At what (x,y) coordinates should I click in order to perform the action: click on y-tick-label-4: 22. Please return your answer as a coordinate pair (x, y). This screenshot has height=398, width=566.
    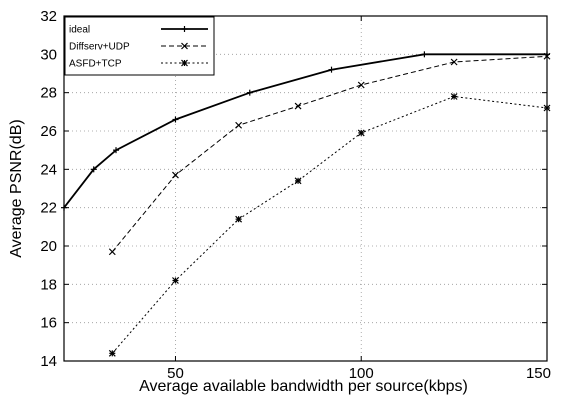
    Looking at the image, I should click on (48, 208).